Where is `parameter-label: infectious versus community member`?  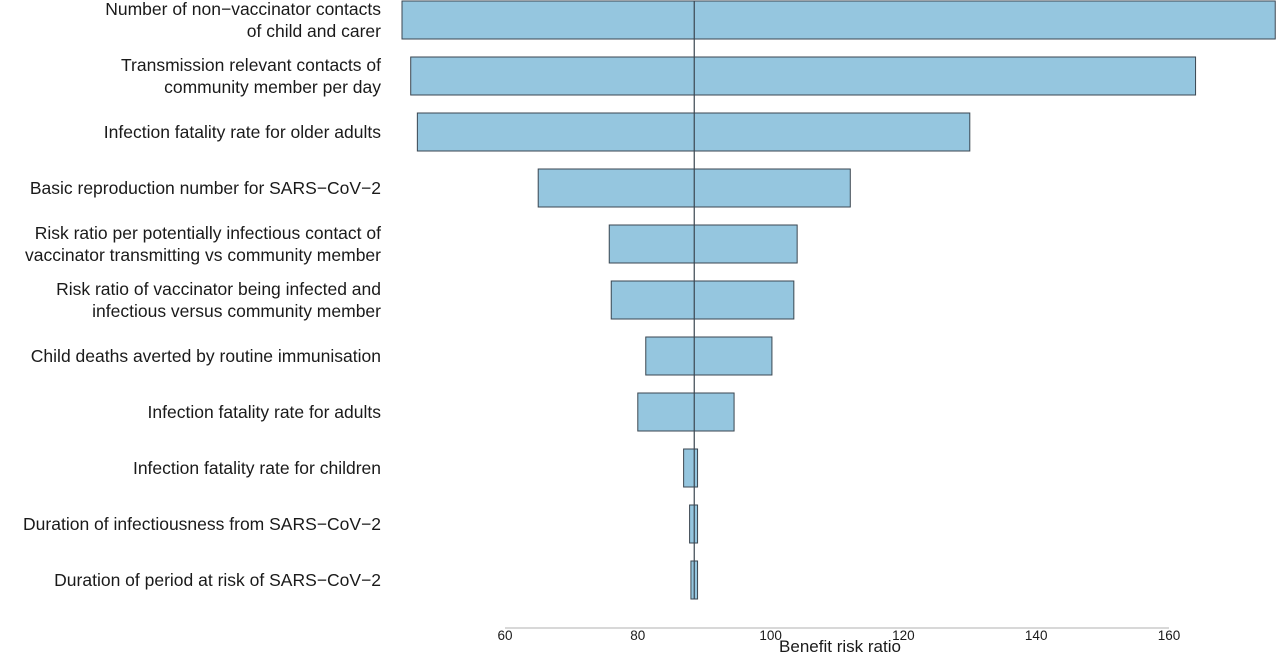
parameter-label: infectious versus community member is located at coordinates (236, 311).